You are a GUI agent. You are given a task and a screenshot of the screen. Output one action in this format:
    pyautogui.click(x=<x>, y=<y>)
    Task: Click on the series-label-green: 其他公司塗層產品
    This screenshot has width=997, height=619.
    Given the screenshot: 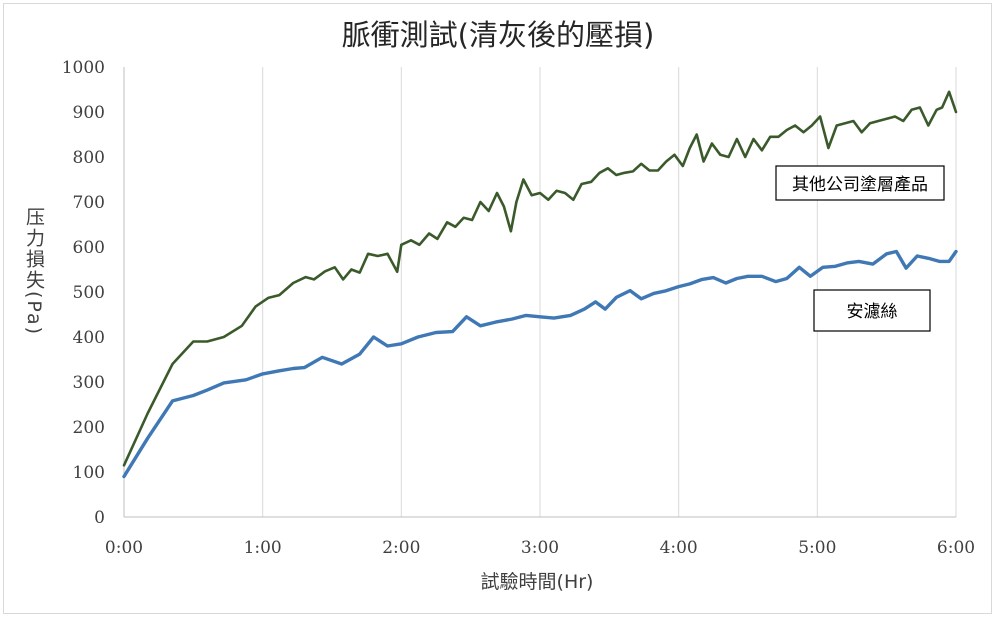 What is the action you would take?
    pyautogui.click(x=860, y=184)
    